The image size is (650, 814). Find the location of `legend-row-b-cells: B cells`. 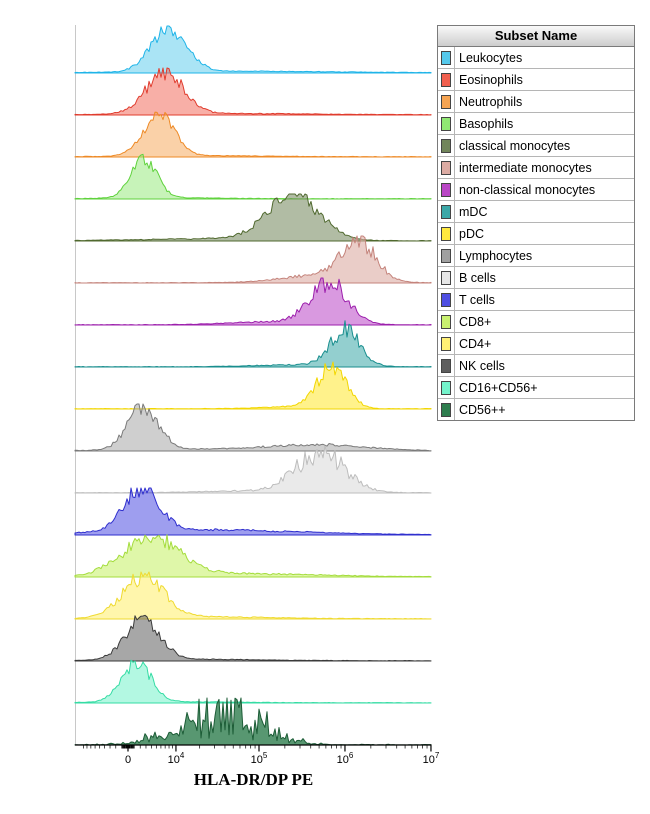

legend-row-b-cells: B cells is located at coordinates (536, 278).